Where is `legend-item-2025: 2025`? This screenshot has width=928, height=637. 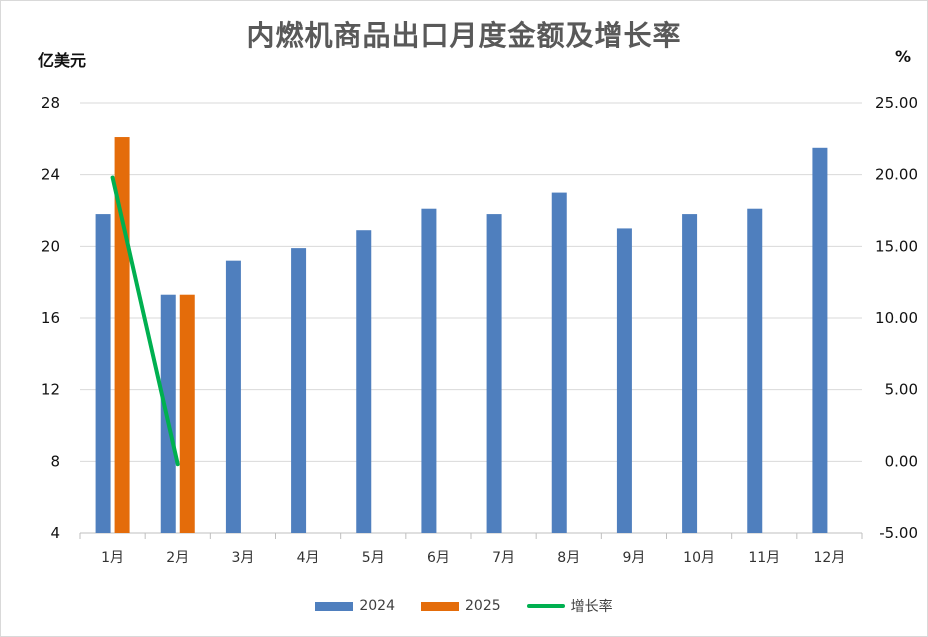
legend-item-2025: 2025 is located at coordinates (461, 606).